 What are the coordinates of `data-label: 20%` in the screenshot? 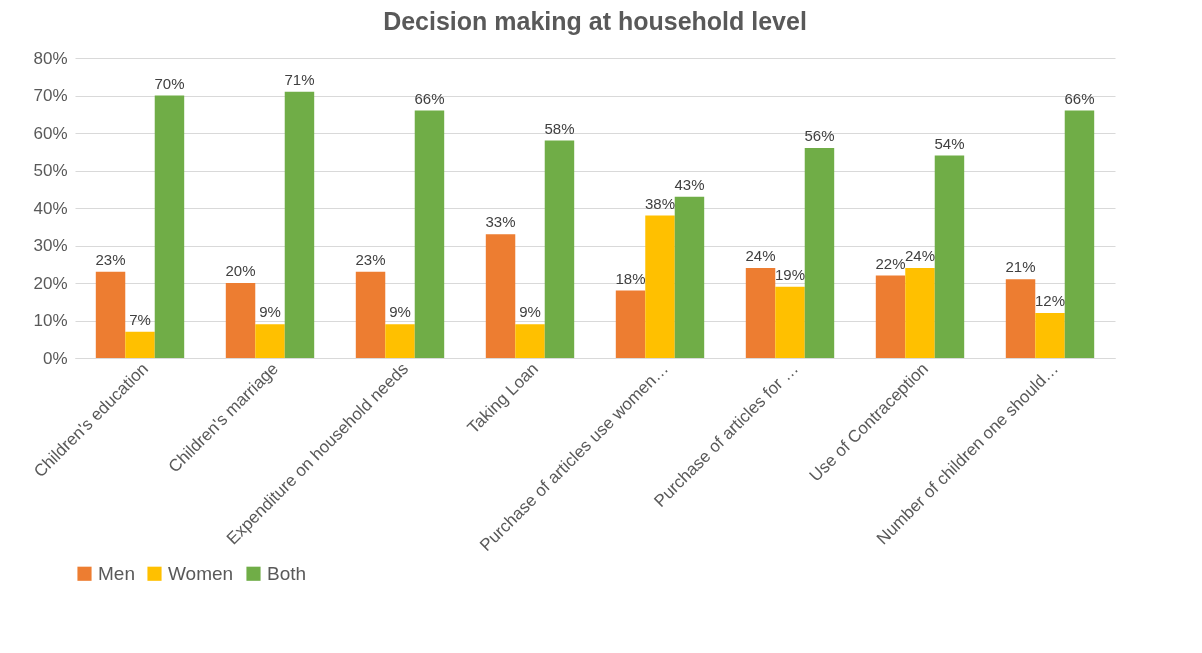 It's located at (240, 270).